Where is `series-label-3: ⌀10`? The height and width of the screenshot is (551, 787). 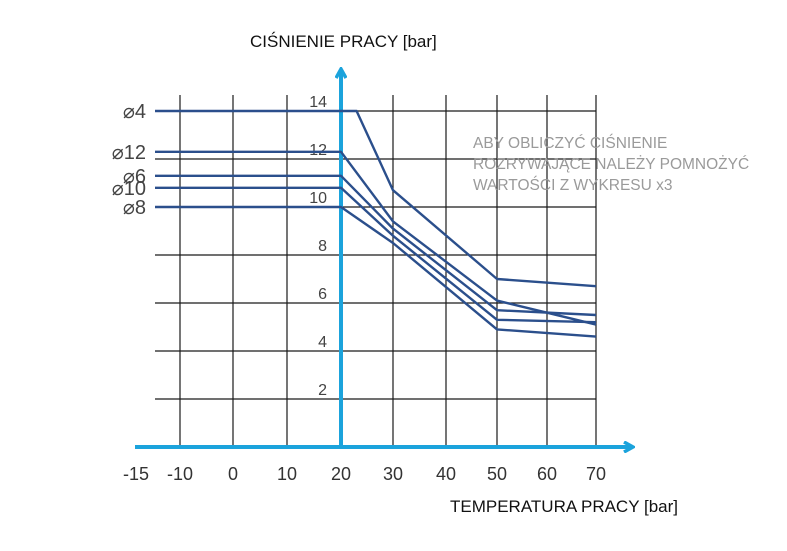
series-label-3: ⌀10 is located at coordinates (129, 189).